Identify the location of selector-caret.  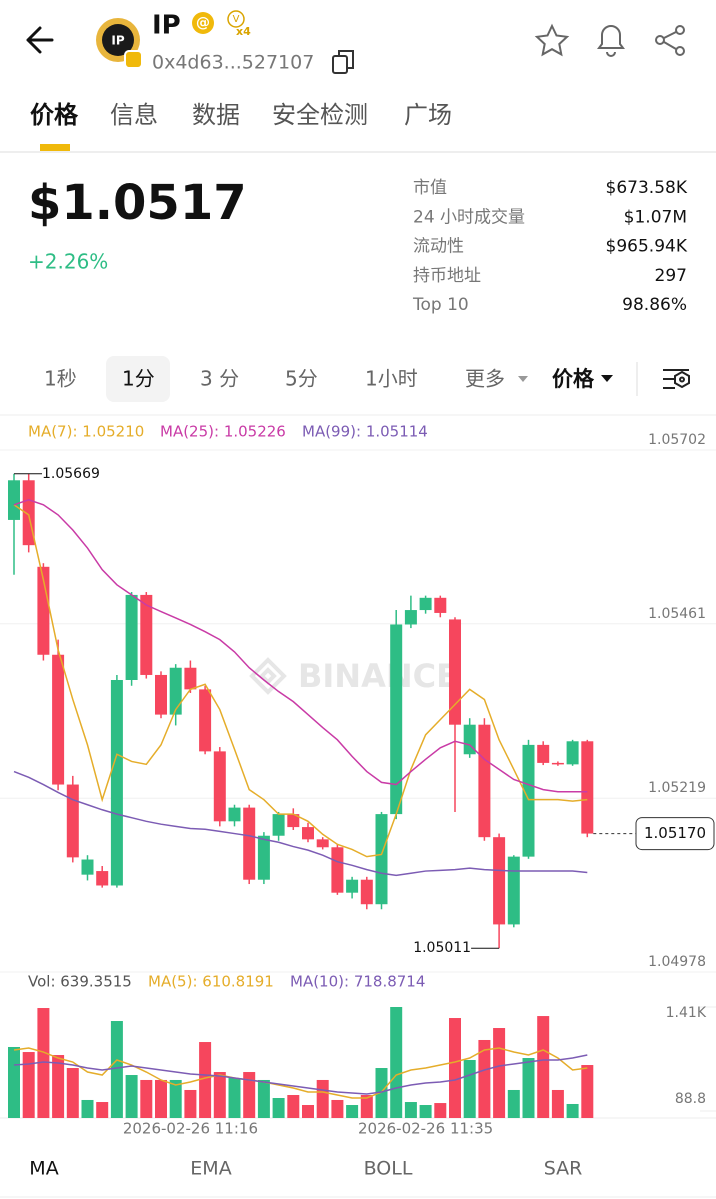
(607, 378).